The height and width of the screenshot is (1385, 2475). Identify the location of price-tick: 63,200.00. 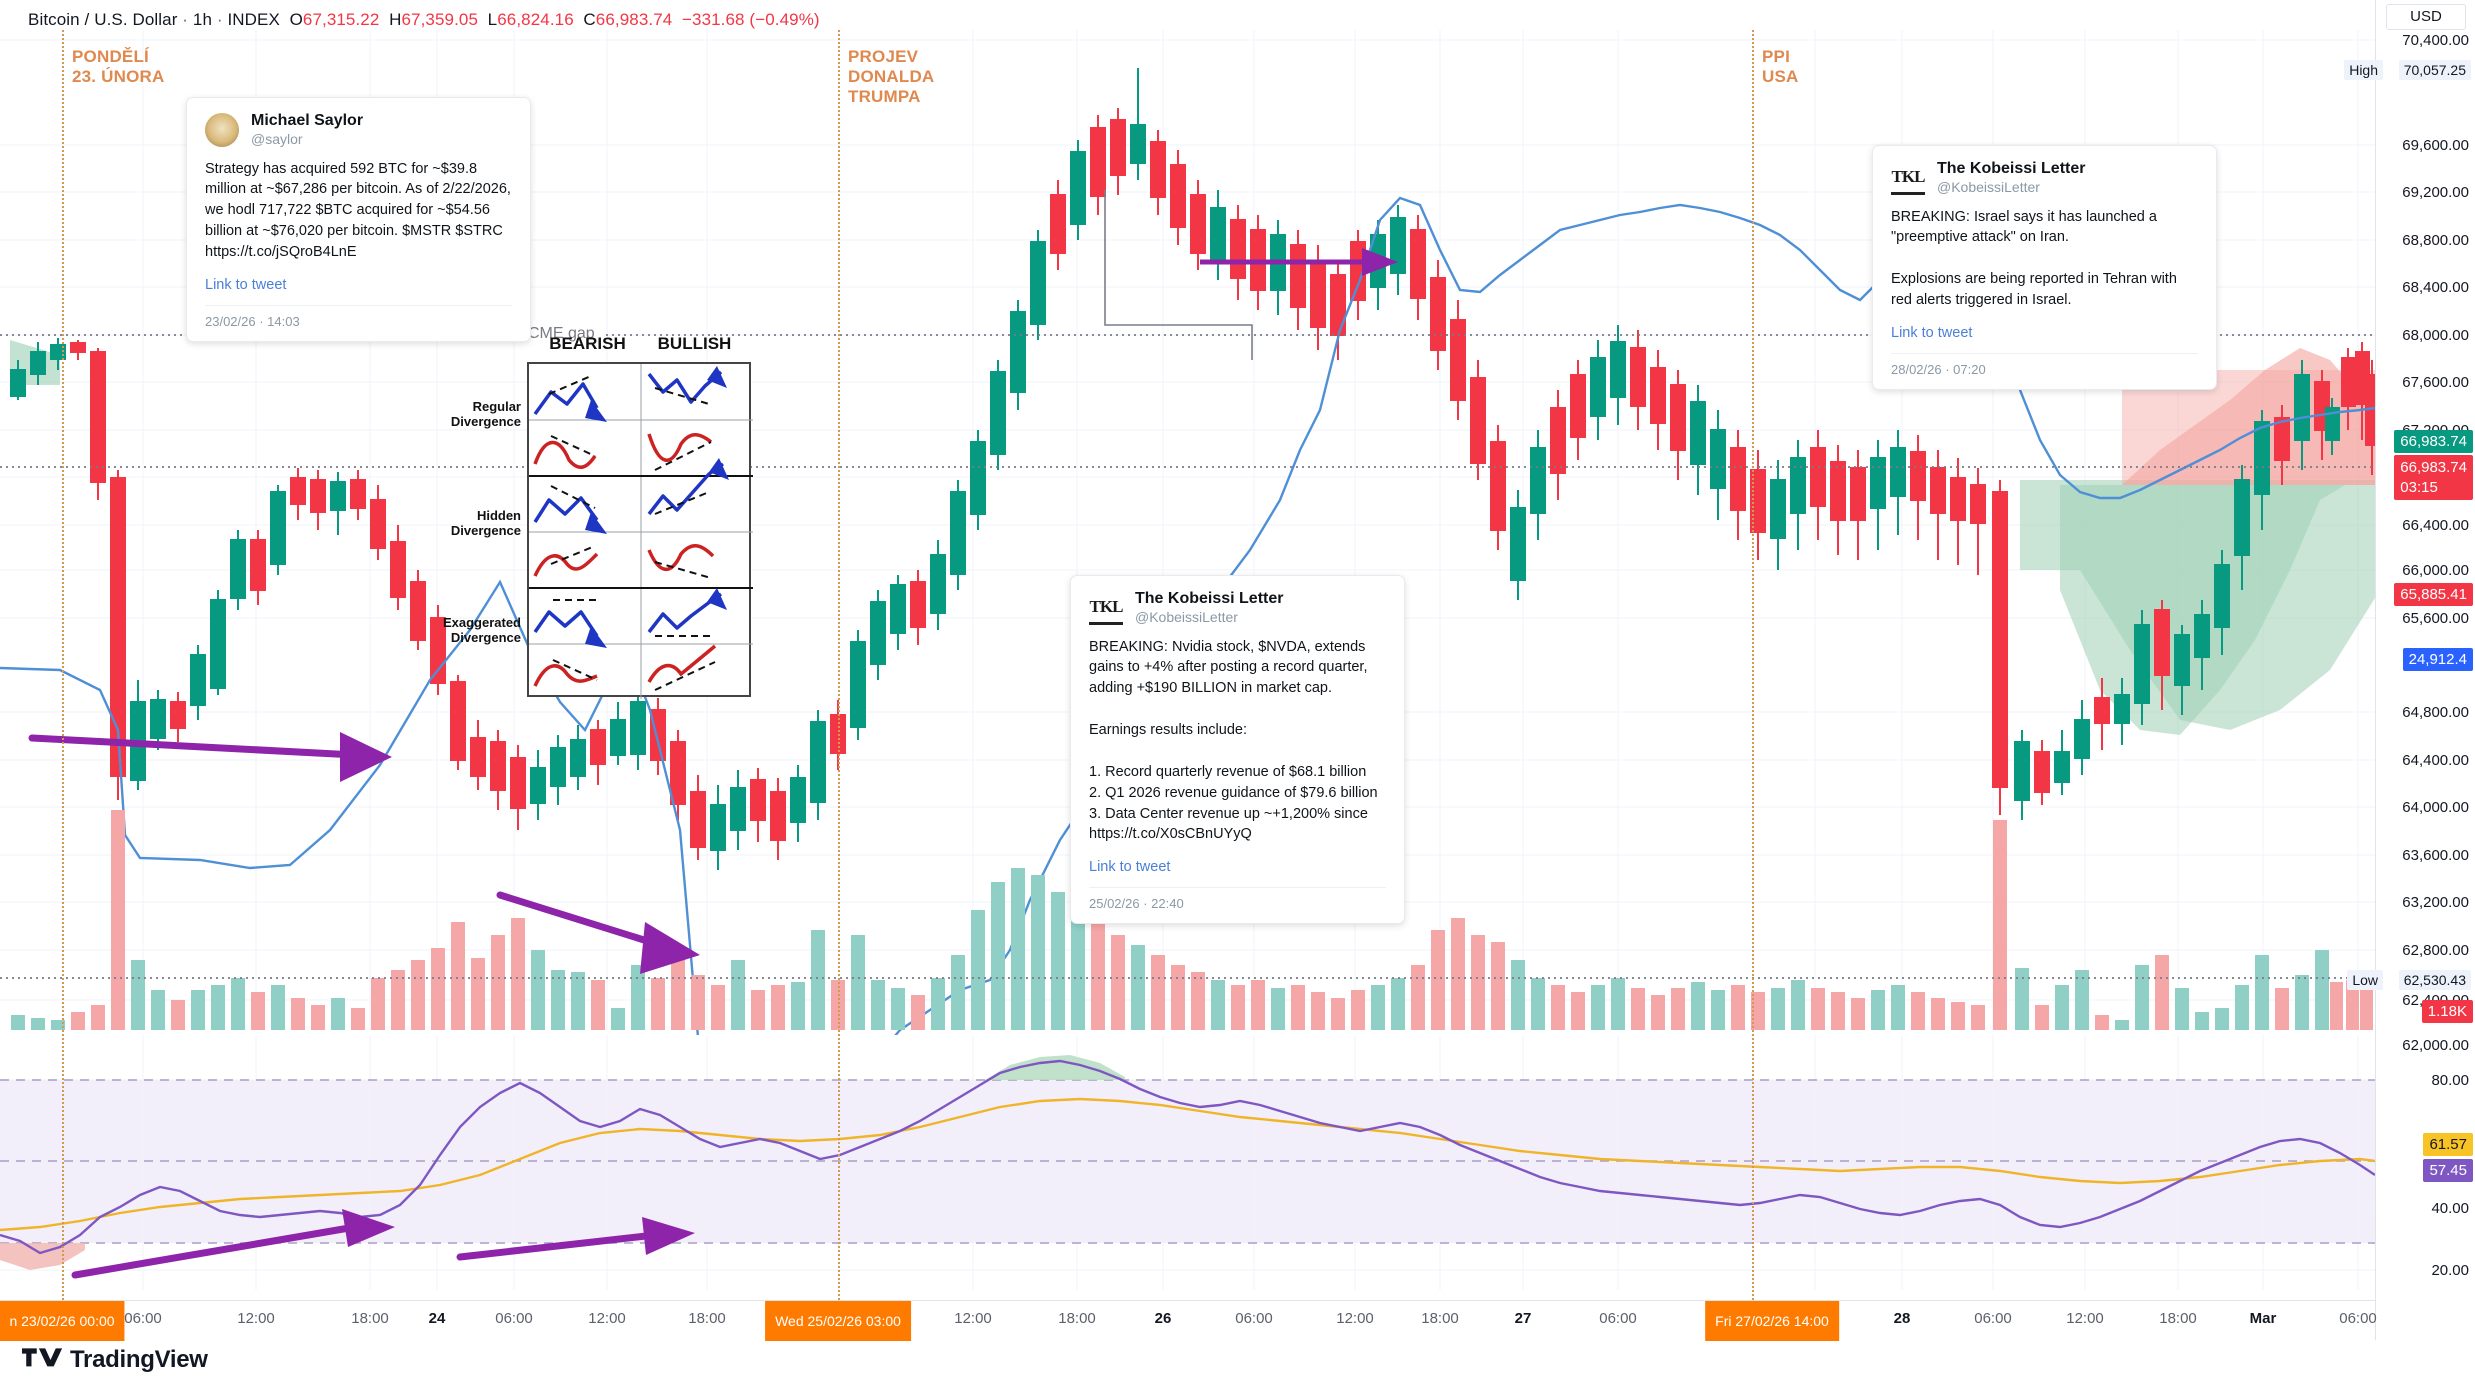
(2435, 902).